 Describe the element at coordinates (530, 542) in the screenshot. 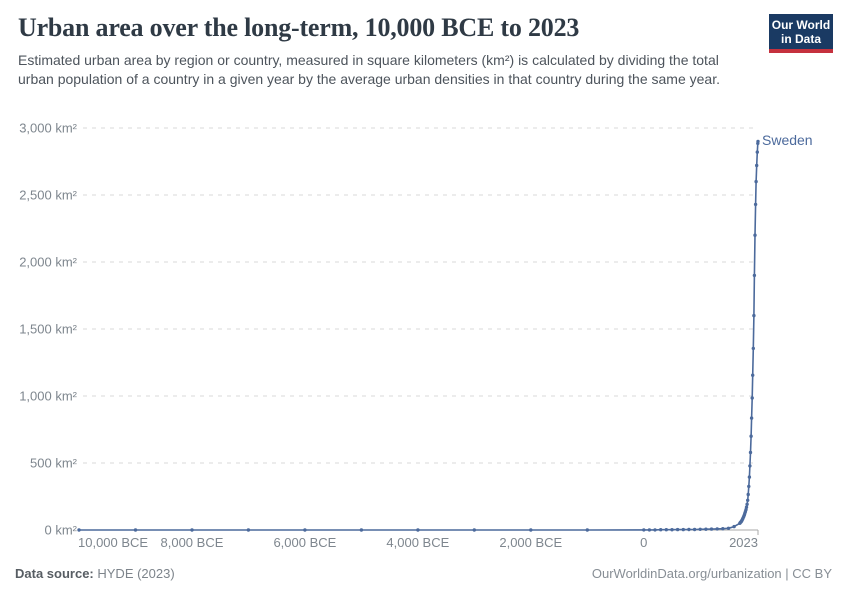

I see `x-axis-tick-label: 2,000 BCE` at that location.